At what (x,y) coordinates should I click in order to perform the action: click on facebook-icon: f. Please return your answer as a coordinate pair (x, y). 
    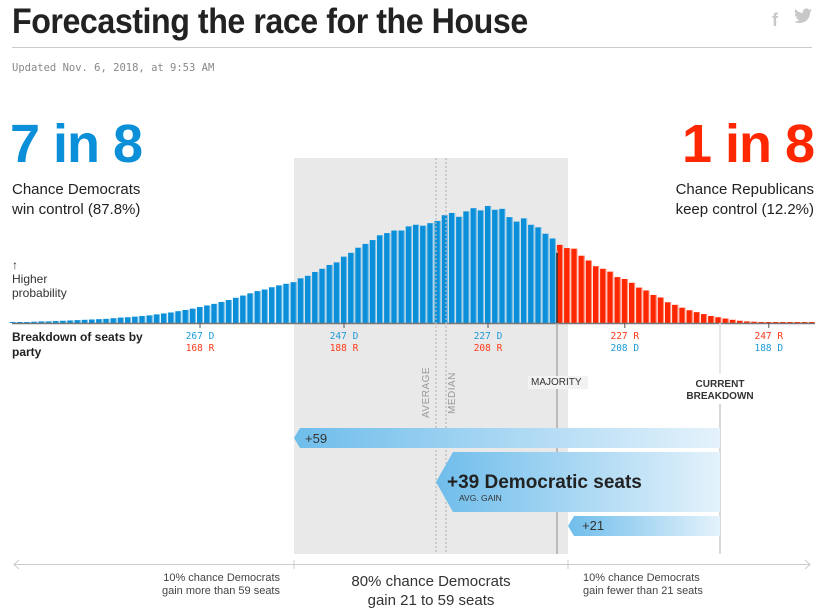
    Looking at the image, I should click on (775, 20).